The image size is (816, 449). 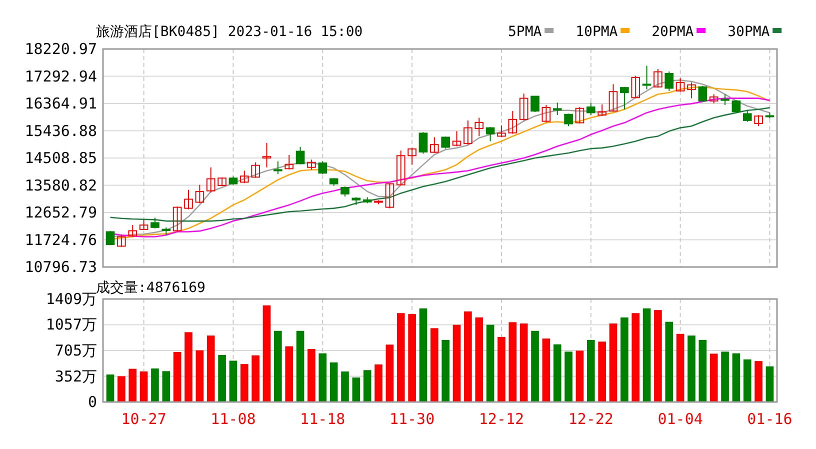 What do you see at coordinates (75, 376) in the screenshot?
I see `y-tick-label: 352万` at bounding box center [75, 376].